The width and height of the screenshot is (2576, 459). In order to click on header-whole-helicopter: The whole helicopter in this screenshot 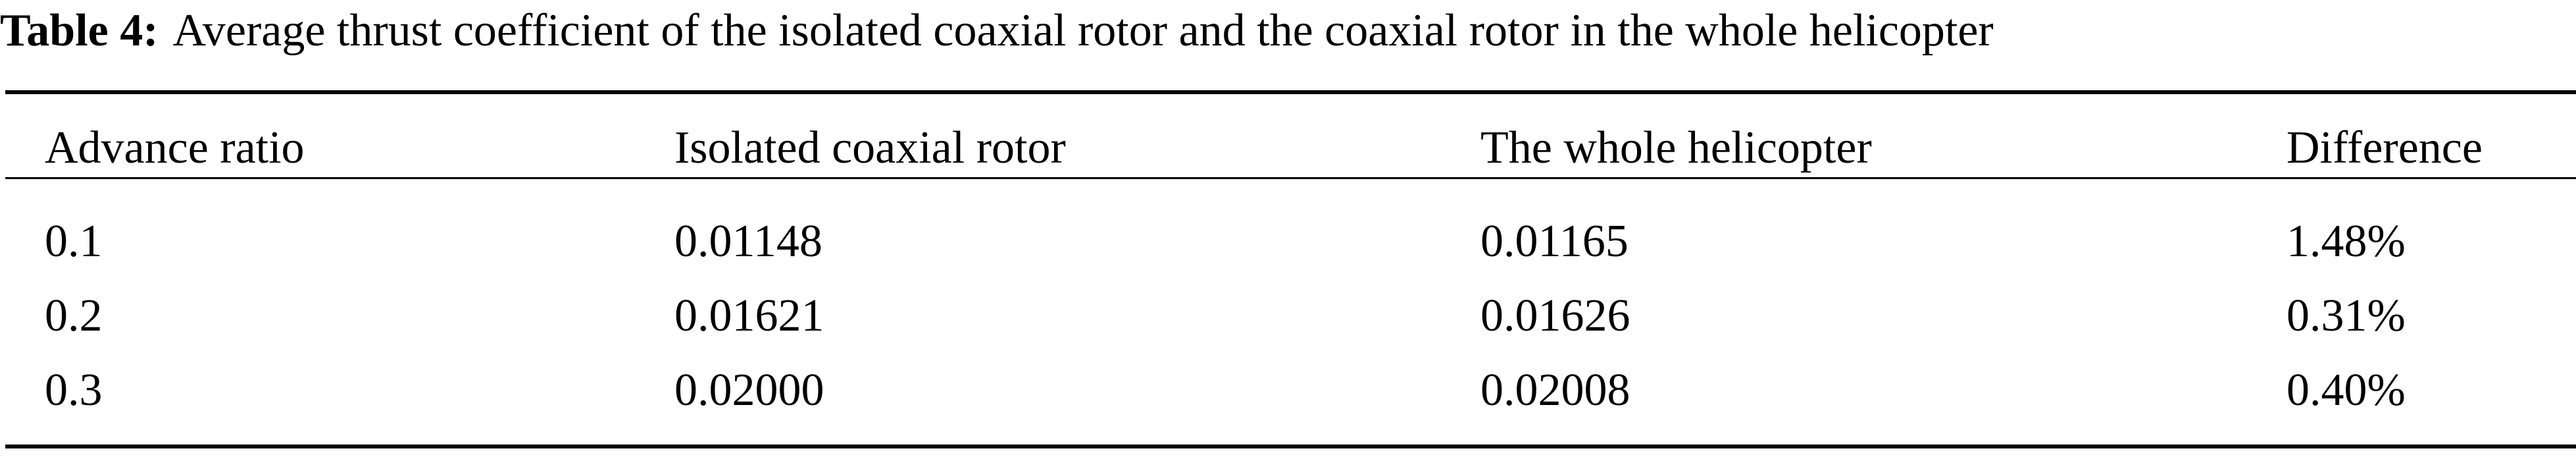, I will do `click(1676, 148)`.